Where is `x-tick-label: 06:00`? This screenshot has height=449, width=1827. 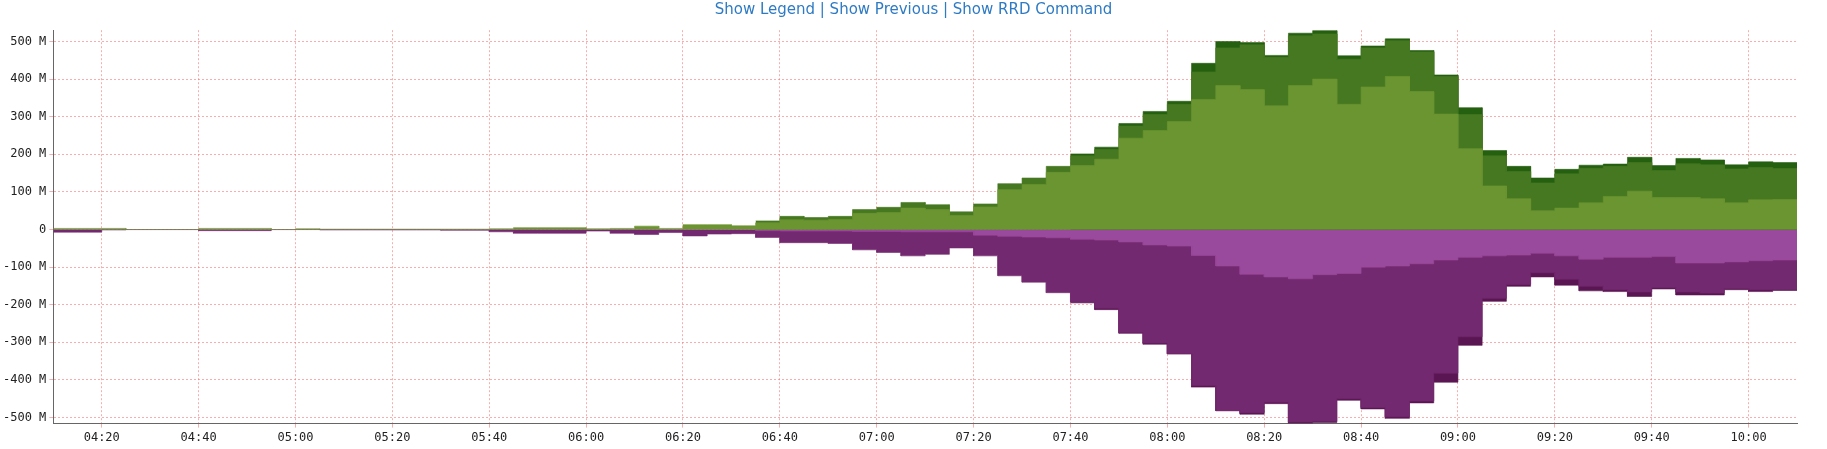
x-tick-label: 06:00 is located at coordinates (586, 436).